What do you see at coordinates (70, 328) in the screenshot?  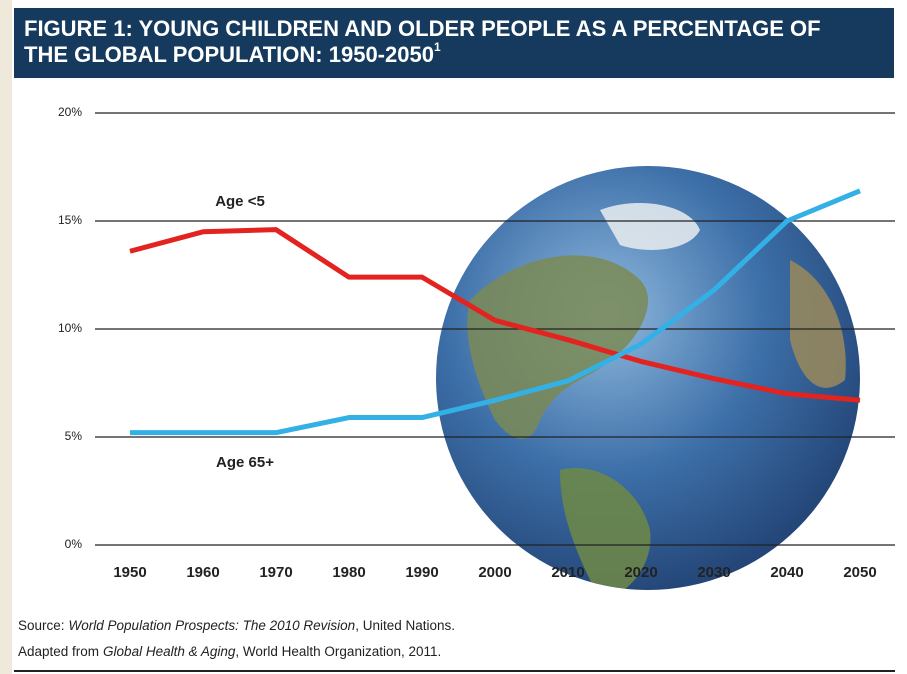 I see `y-tick-label: 10%` at bounding box center [70, 328].